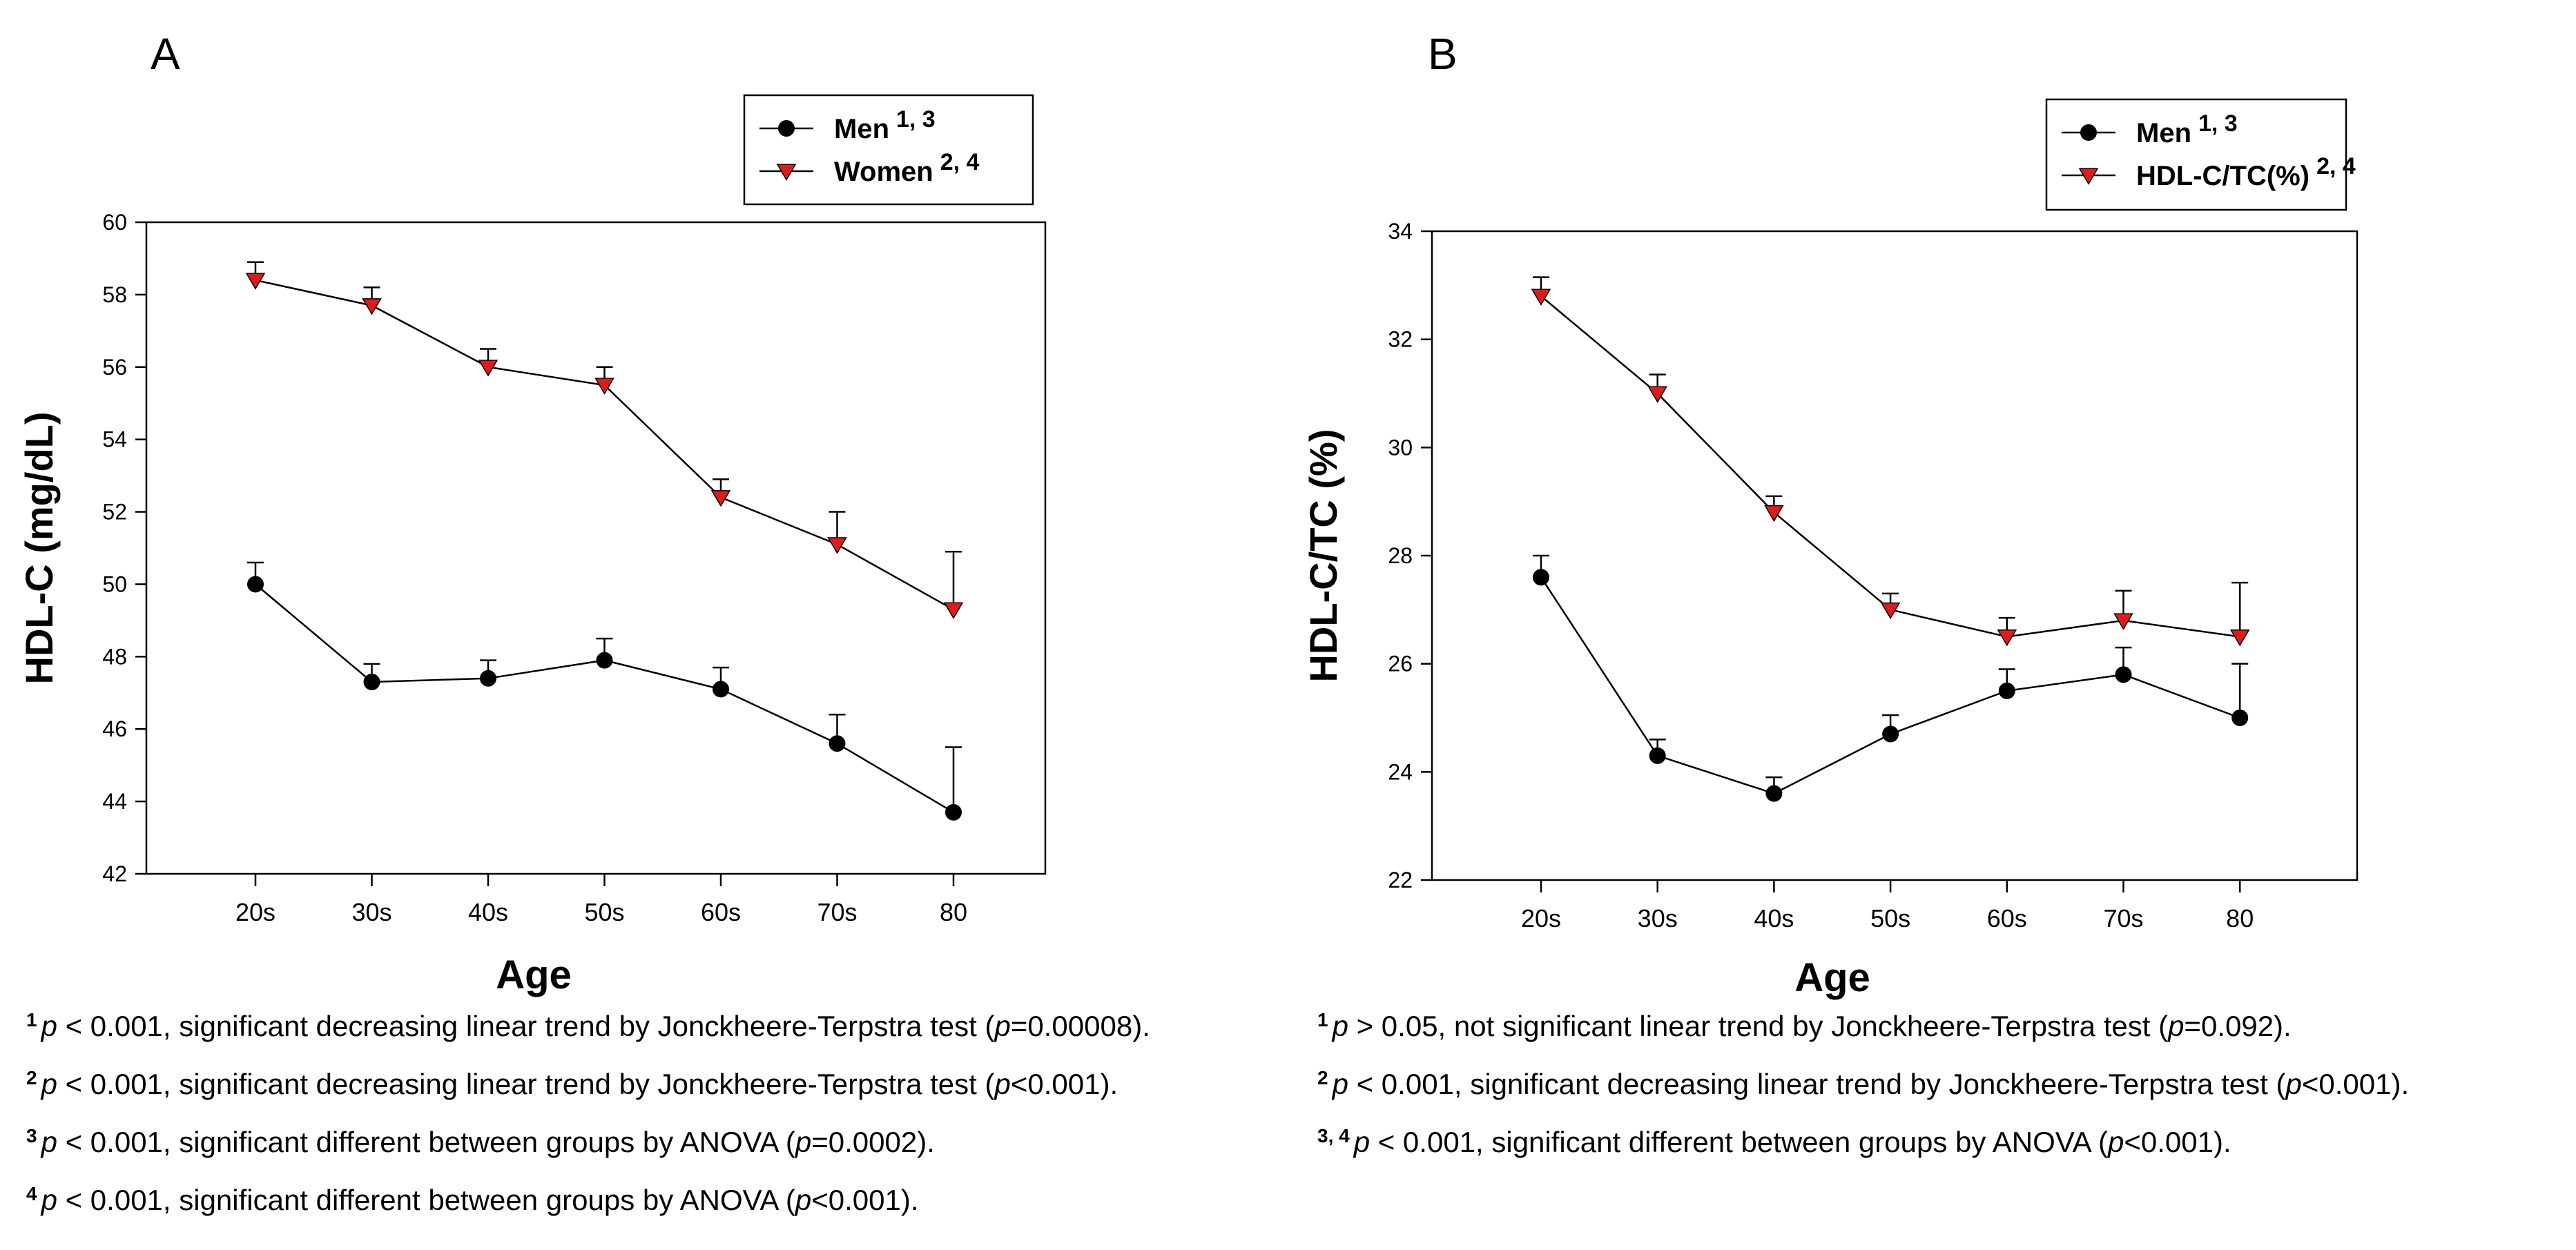 This screenshot has height=1250, width=2576. Describe the element at coordinates (115, 656) in the screenshot. I see `y-tick-label: 48` at that location.